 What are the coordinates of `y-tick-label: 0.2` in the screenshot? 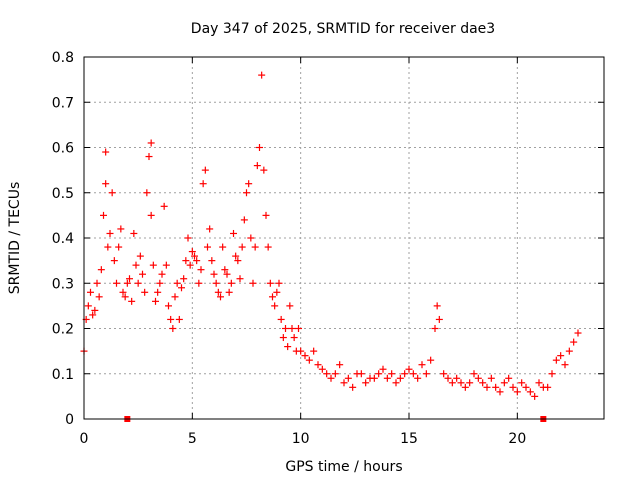 It's located at (63, 330).